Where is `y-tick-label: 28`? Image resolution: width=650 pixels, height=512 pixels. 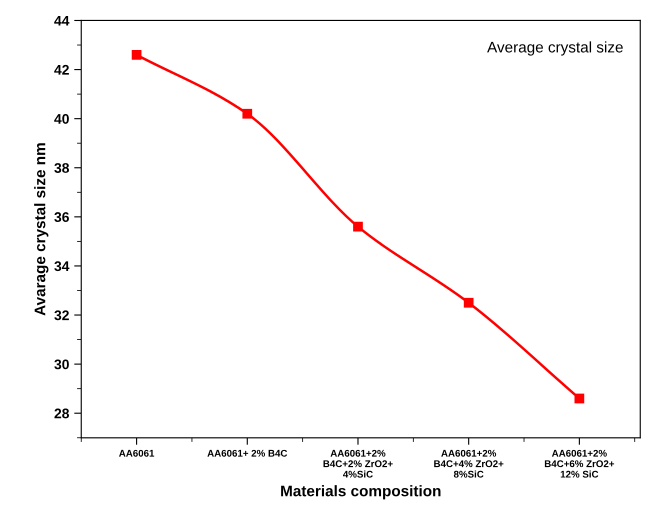 y-tick-label: 28 is located at coordinates (62, 413).